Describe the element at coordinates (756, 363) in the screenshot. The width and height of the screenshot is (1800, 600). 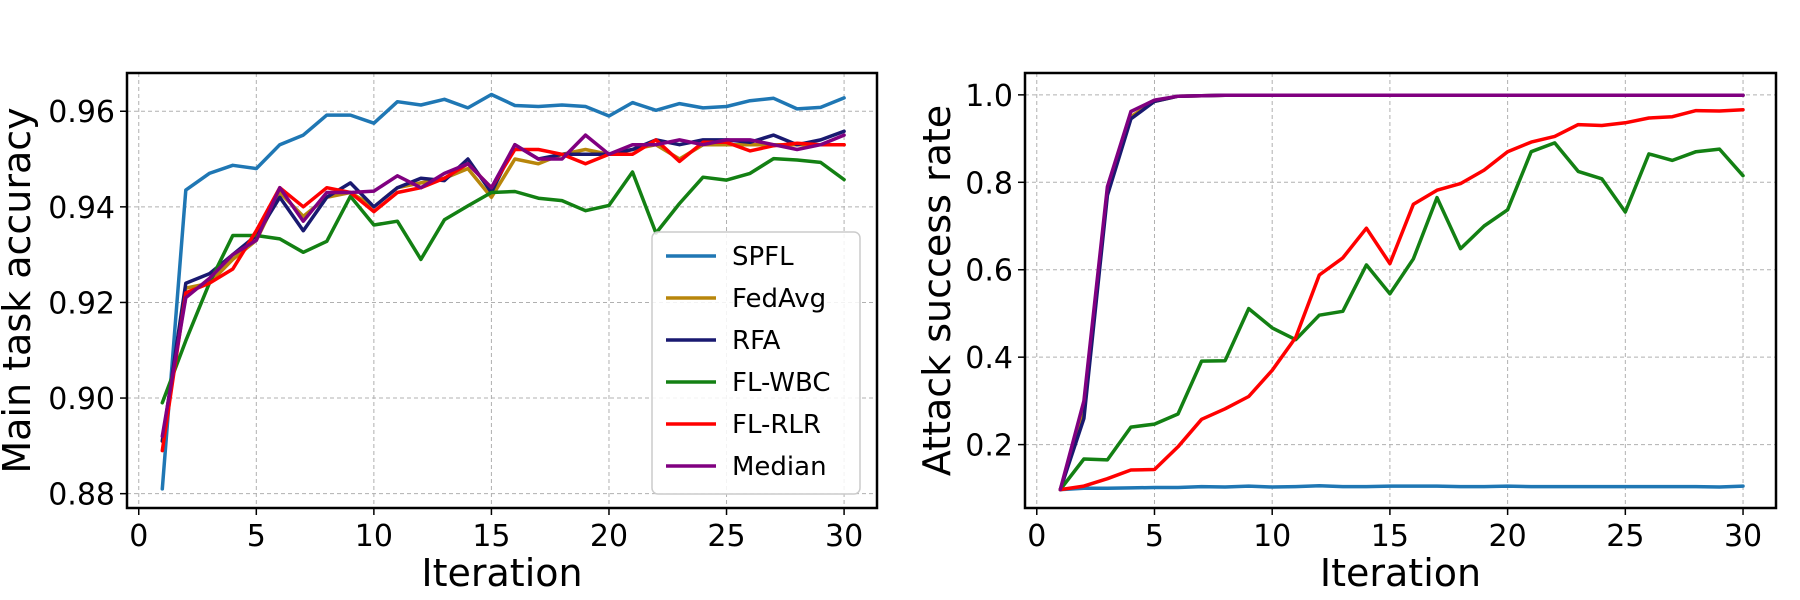
I see `chart1-legend: SPFL FedAvg RFA FL-WBC FL-RLR Median` at that location.